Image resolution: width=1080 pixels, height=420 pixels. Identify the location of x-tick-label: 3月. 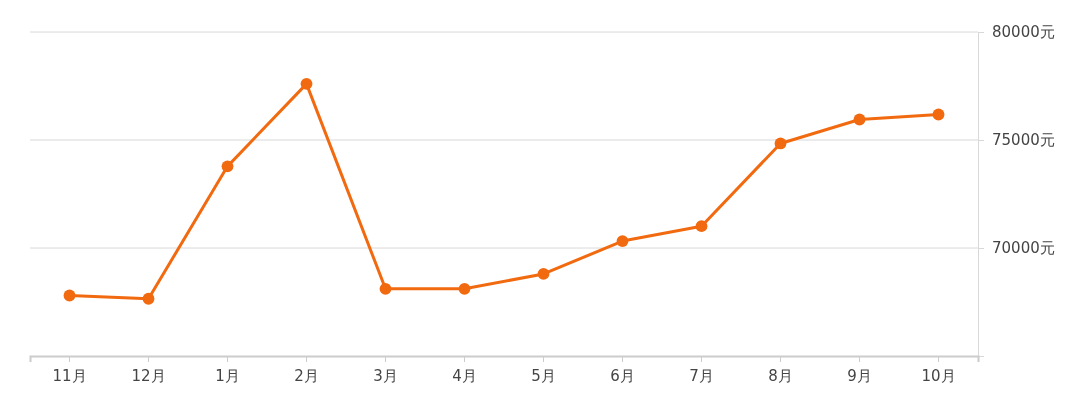
(385, 375).